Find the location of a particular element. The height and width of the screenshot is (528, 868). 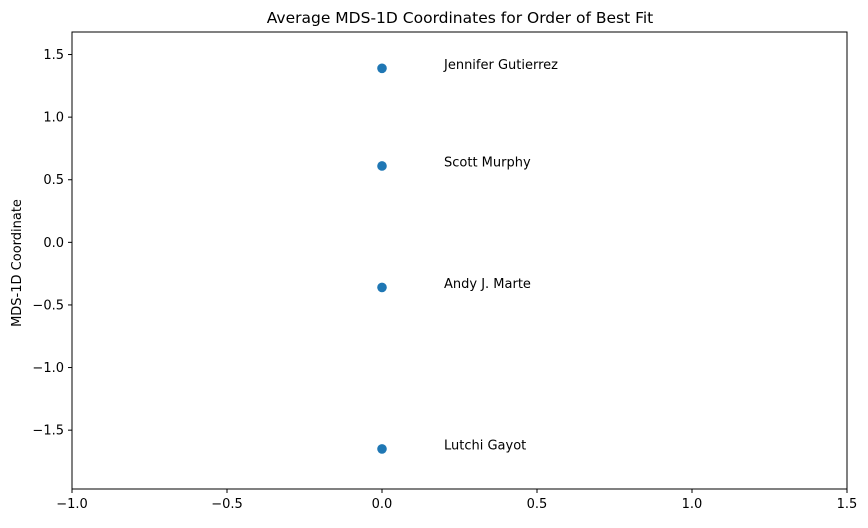

y-tick-label: 1.5 is located at coordinates (53, 55).